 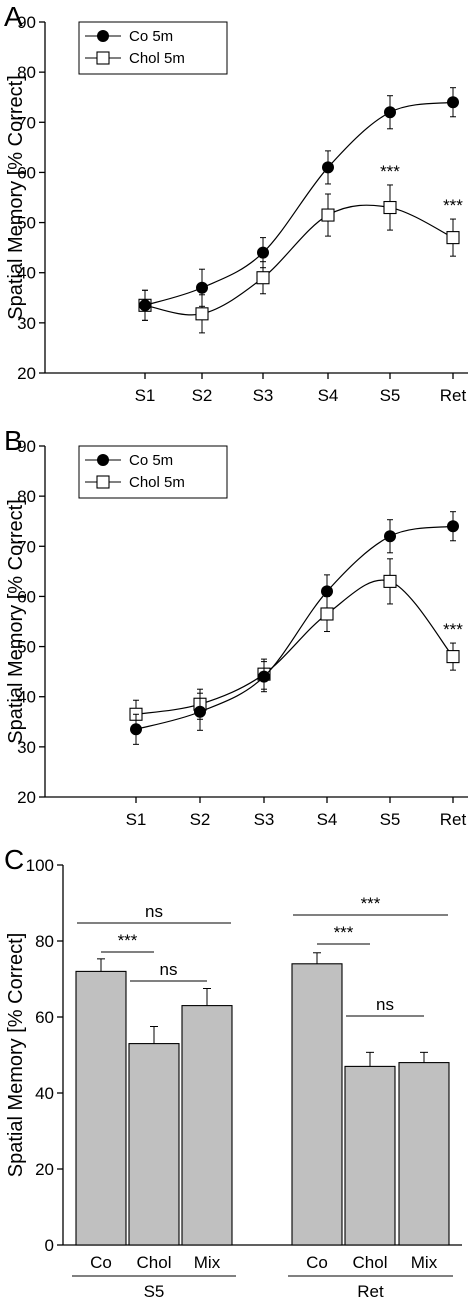 I want to click on panel-letter: C, so click(x=14, y=859).